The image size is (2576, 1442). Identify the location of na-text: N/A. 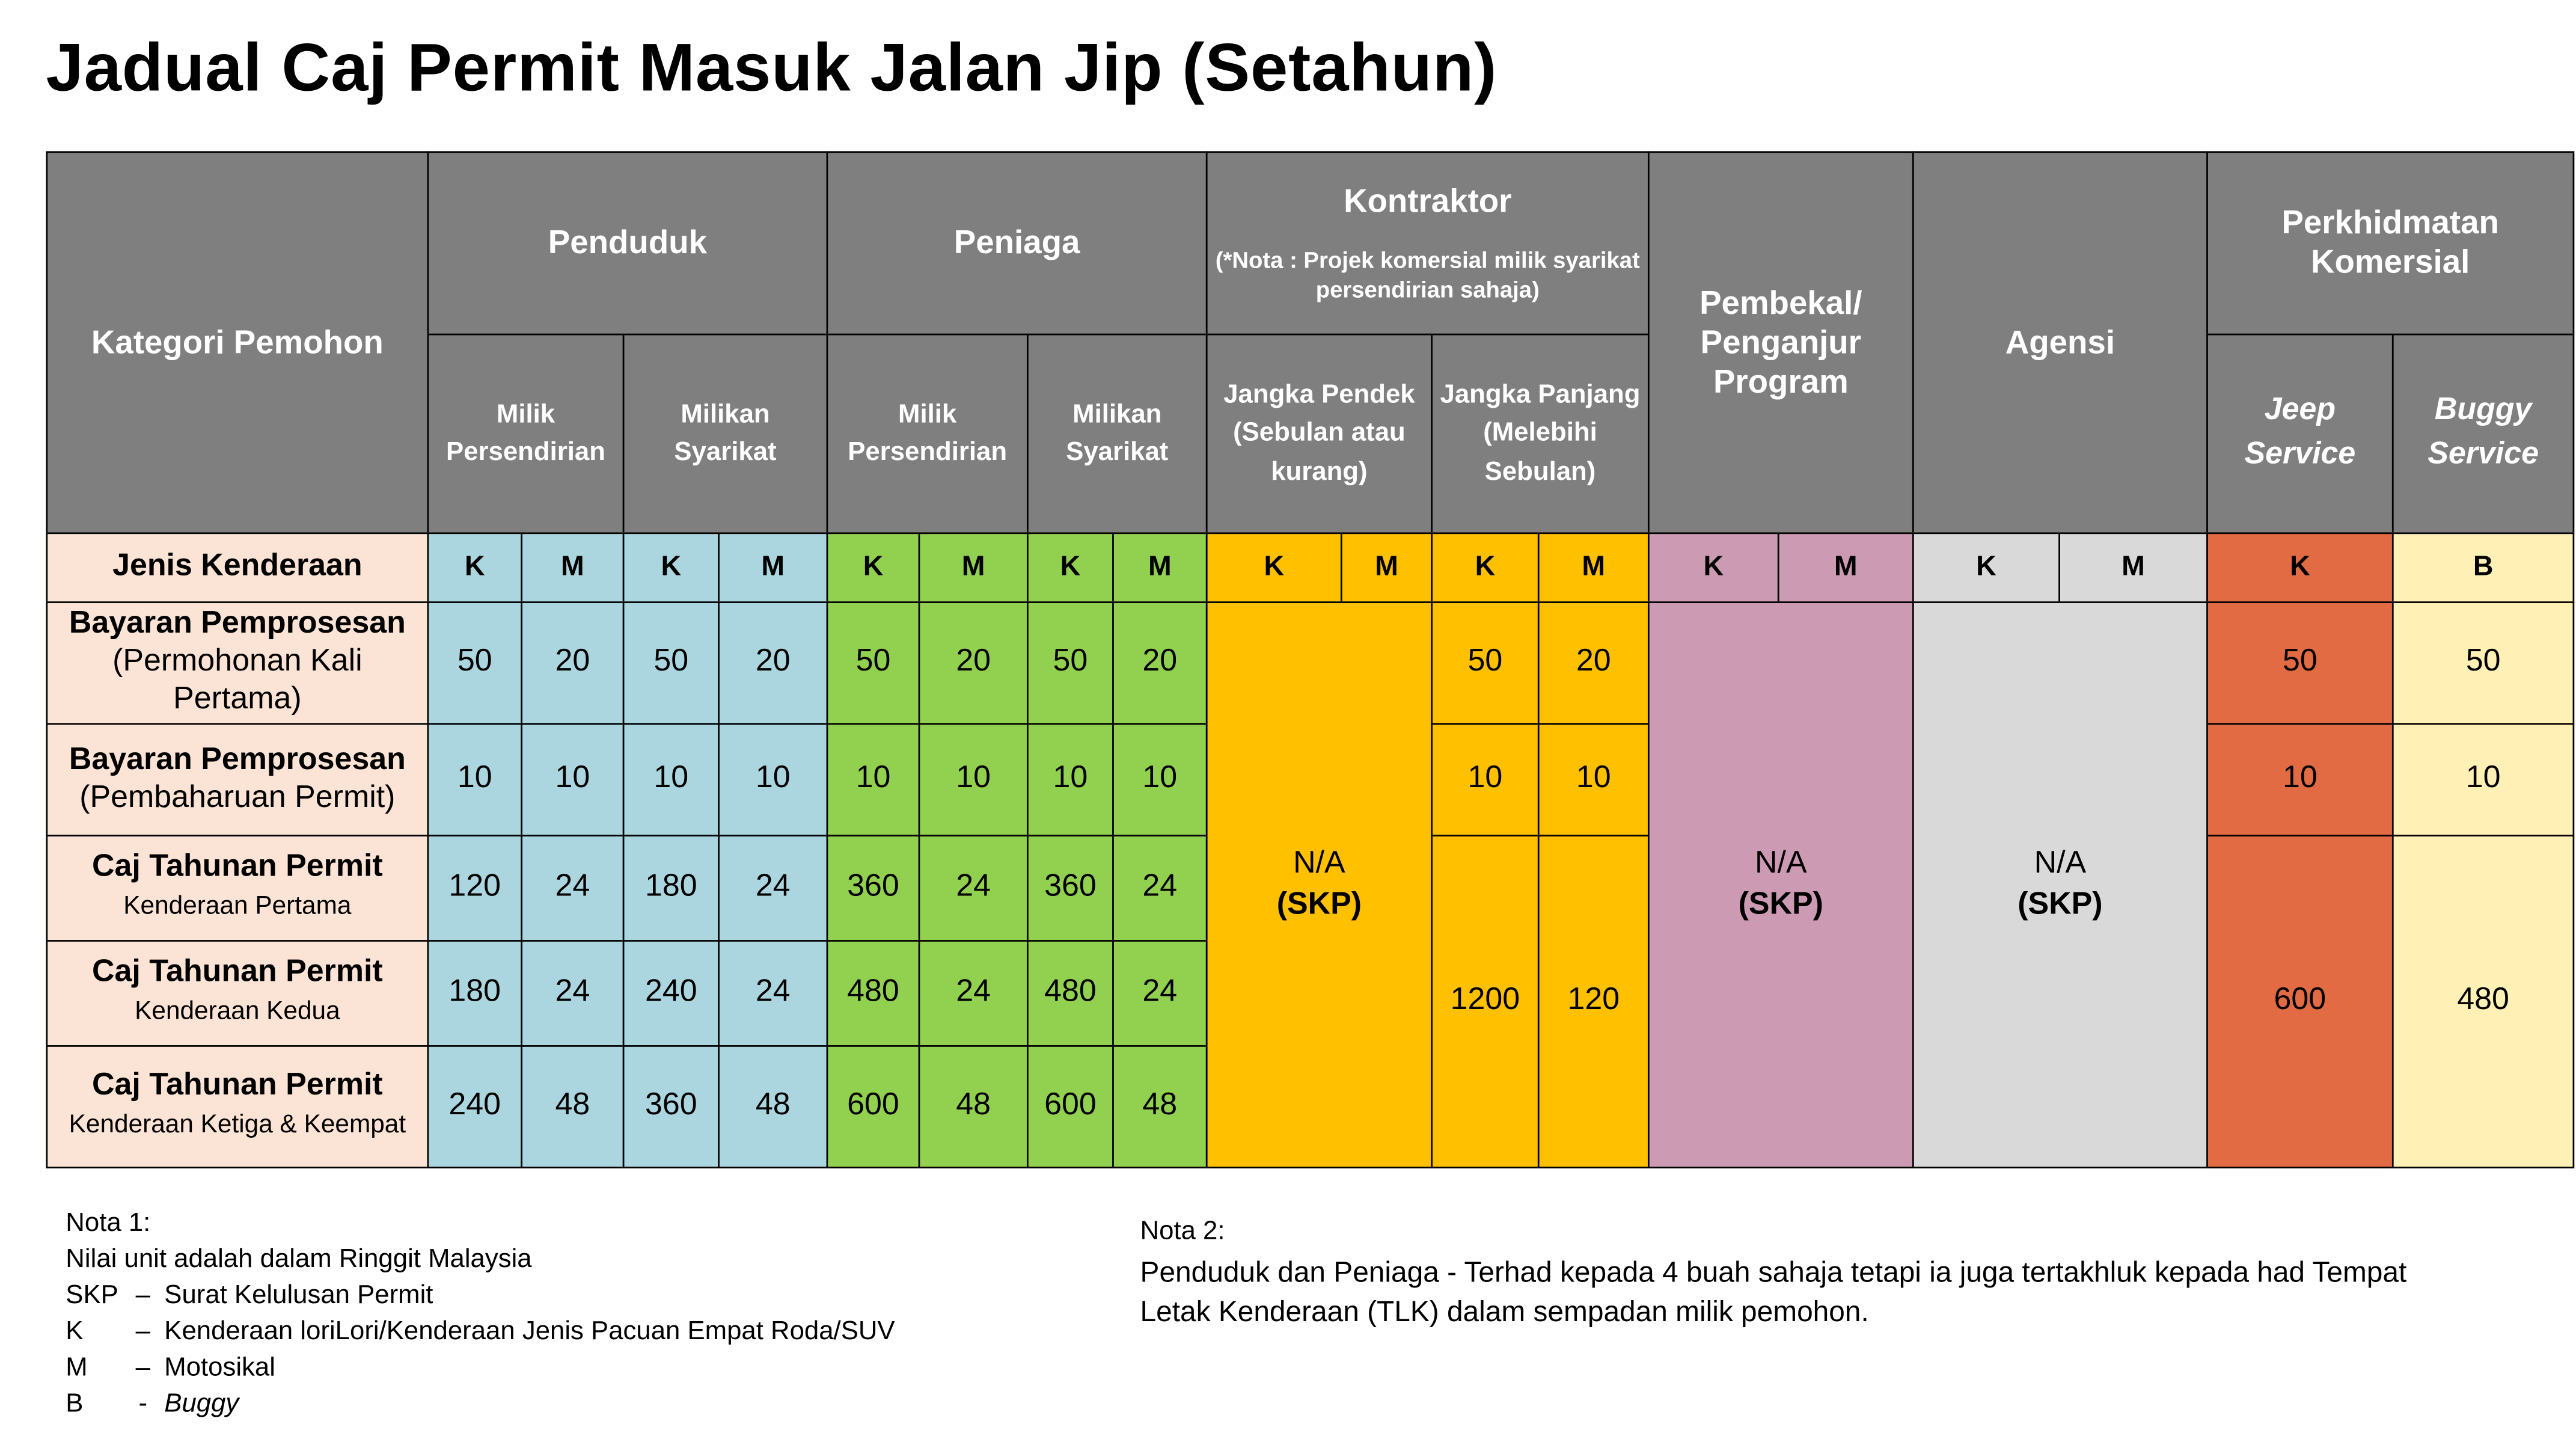
(1781, 863).